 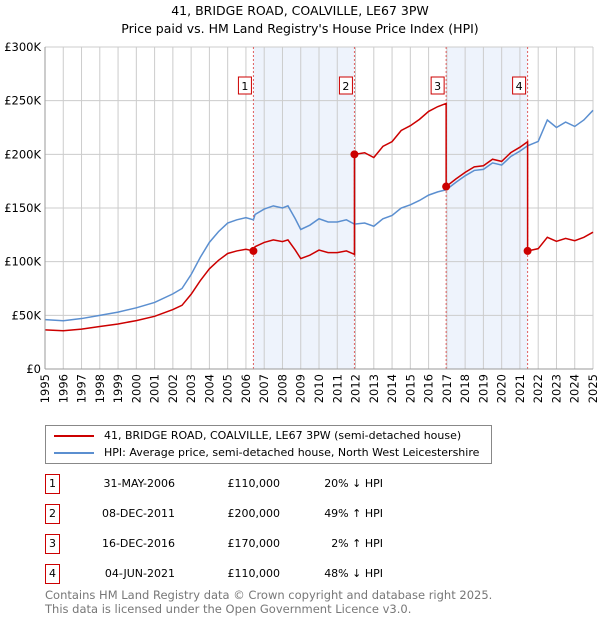 What do you see at coordinates (139, 483) in the screenshot?
I see `sale-date: 31-MAY-2006` at bounding box center [139, 483].